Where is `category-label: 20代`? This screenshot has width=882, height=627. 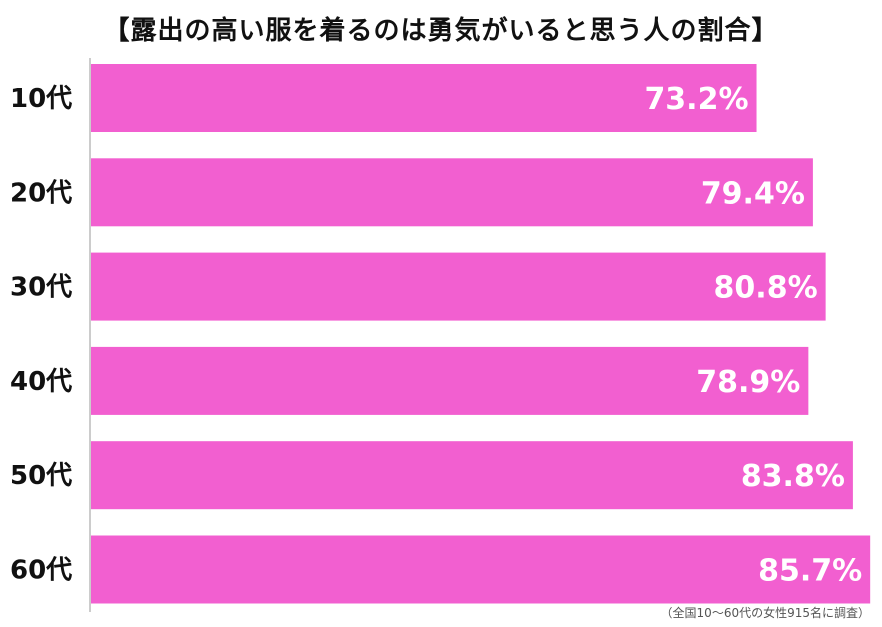 category-label: 20代 is located at coordinates (41, 193).